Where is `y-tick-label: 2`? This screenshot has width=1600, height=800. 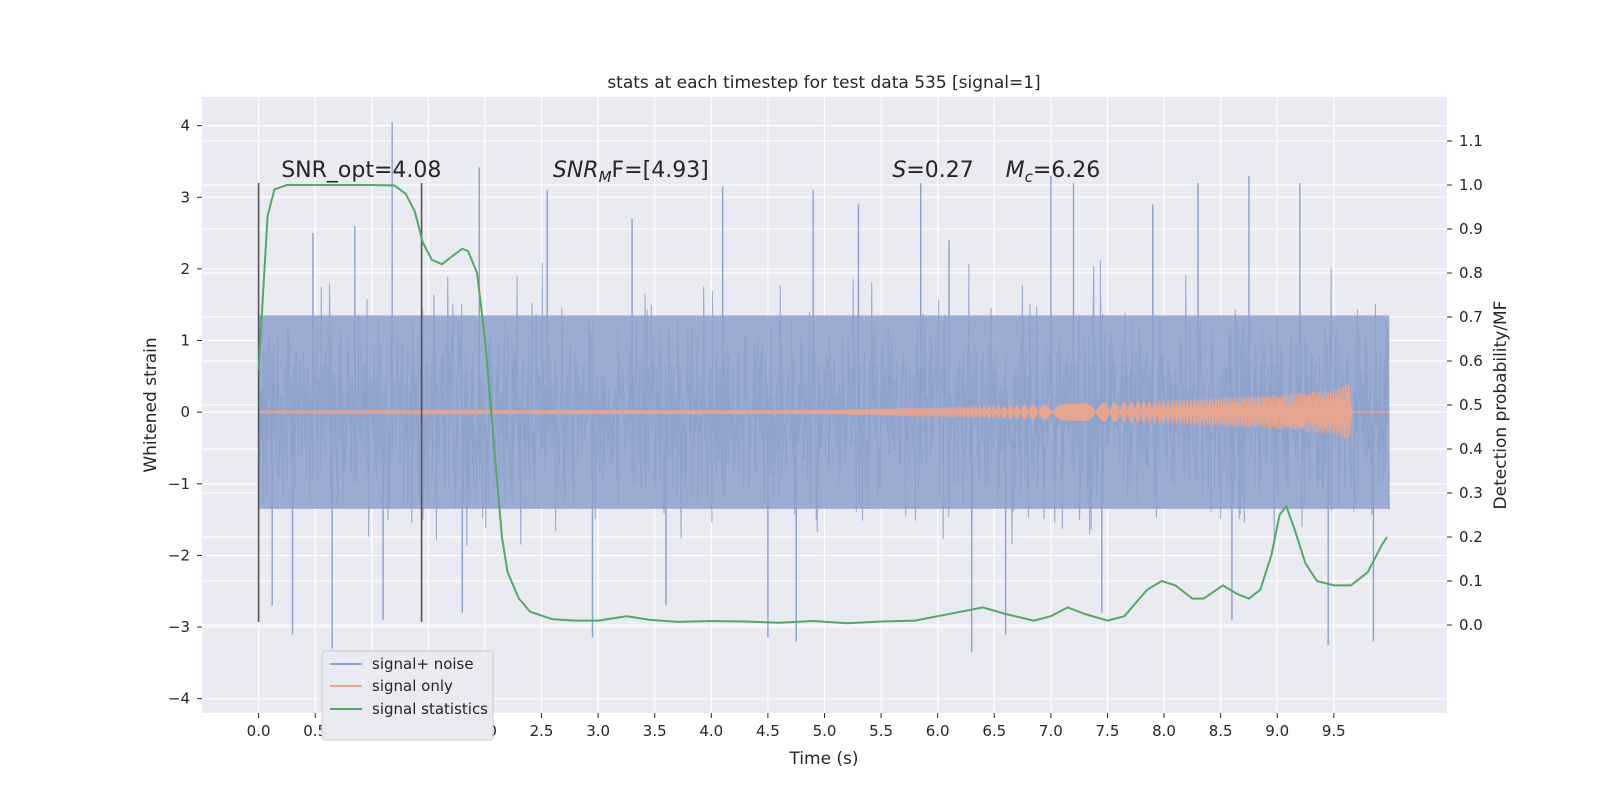 y-tick-label: 2 is located at coordinates (185, 269).